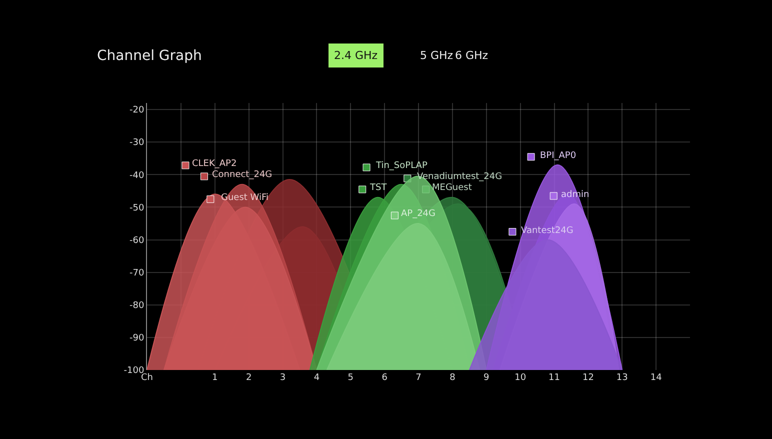  Describe the element at coordinates (136, 143) in the screenshot. I see `y-tick-label: -30` at that location.